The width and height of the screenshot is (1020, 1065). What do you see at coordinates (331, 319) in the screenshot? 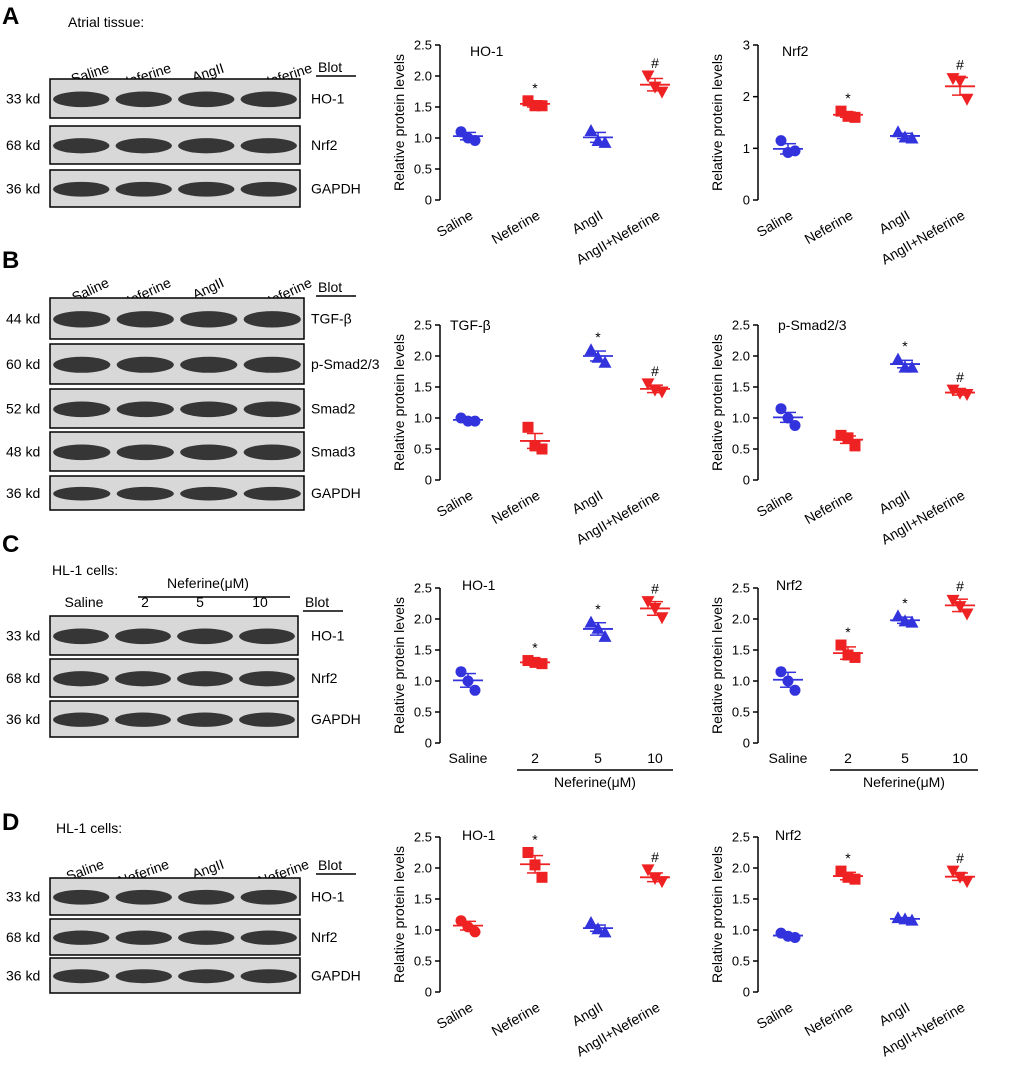
I see `protein-label: TGF-β` at bounding box center [331, 319].